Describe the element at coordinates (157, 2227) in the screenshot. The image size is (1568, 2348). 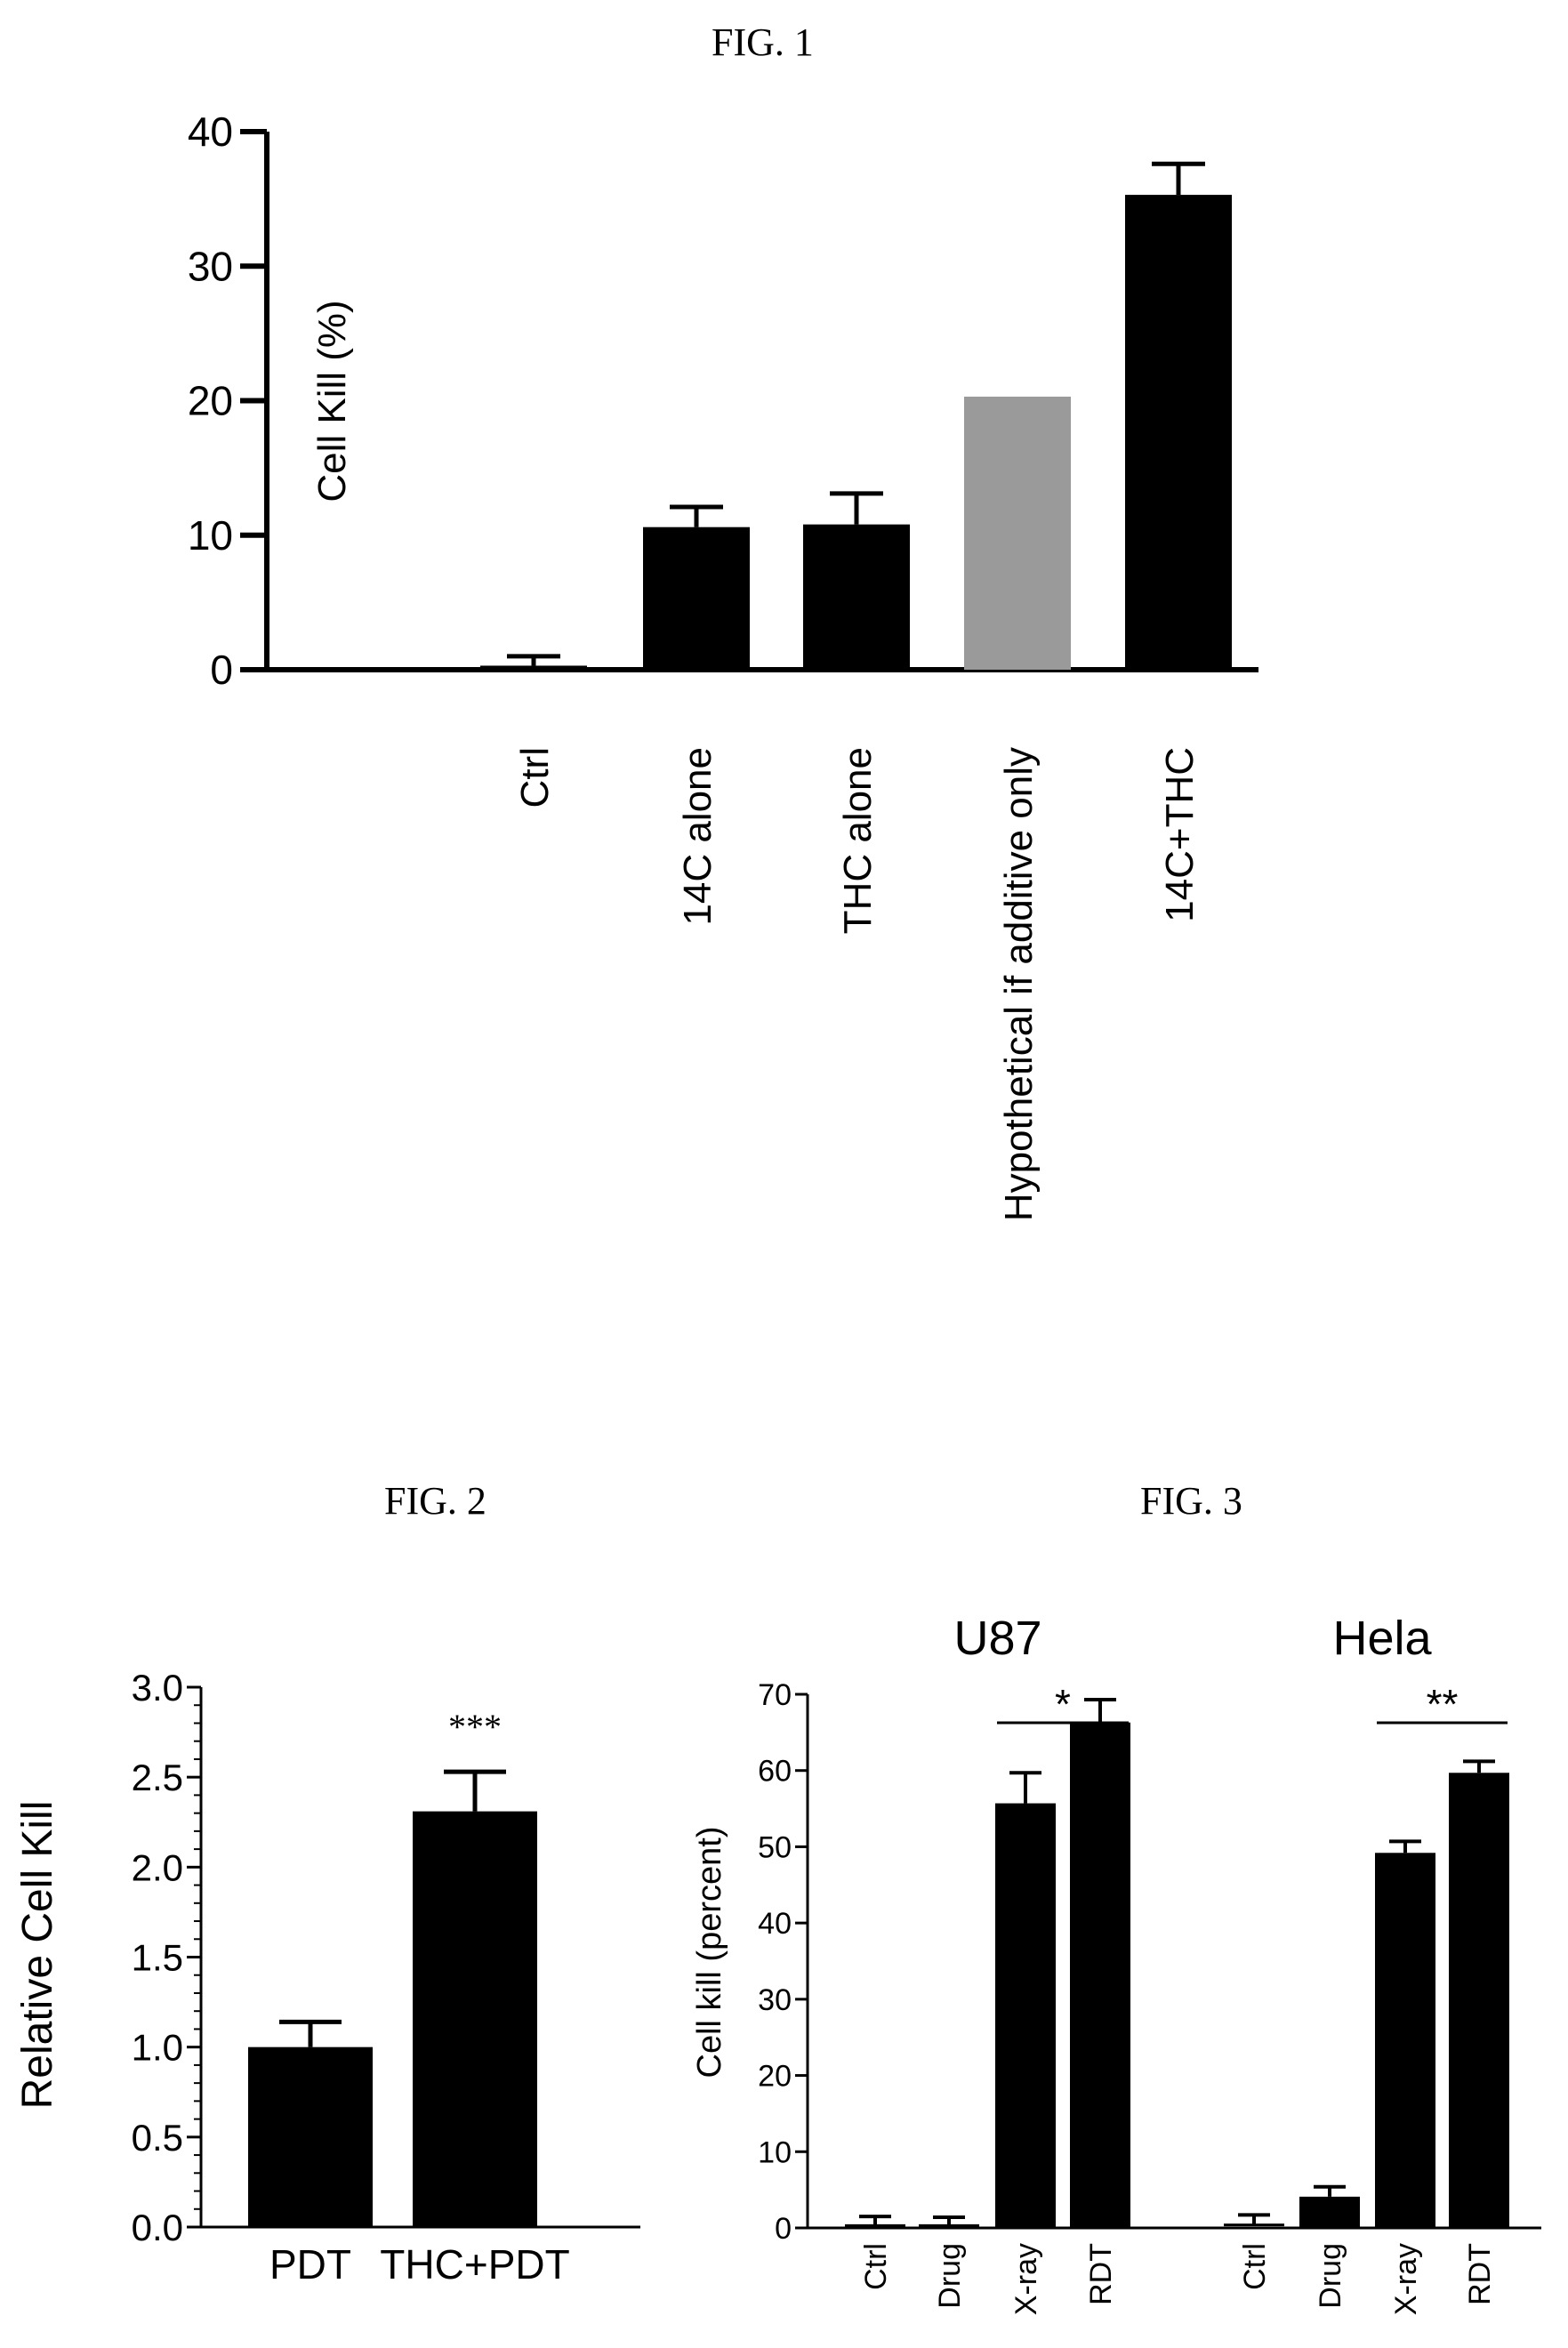
I see `fig2-y-tick-label: 0.0` at that location.